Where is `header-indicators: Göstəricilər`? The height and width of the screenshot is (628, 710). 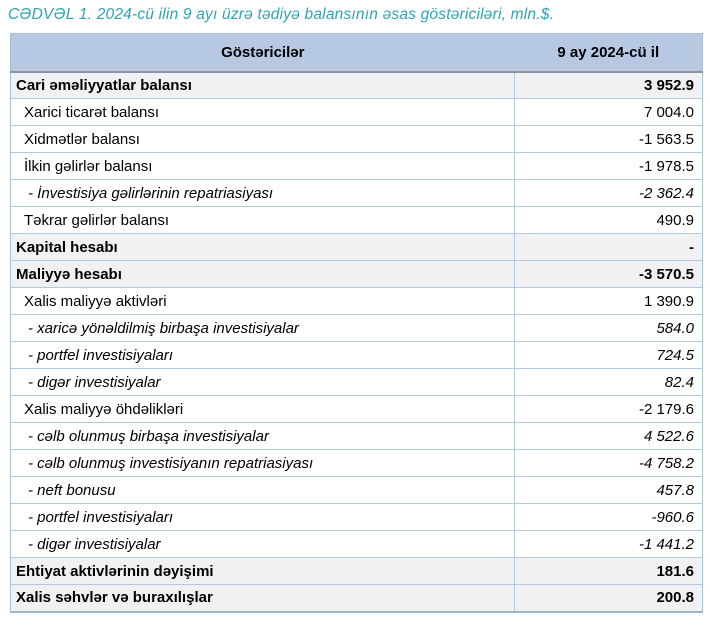 header-indicators: Göstəricilər is located at coordinates (262, 53).